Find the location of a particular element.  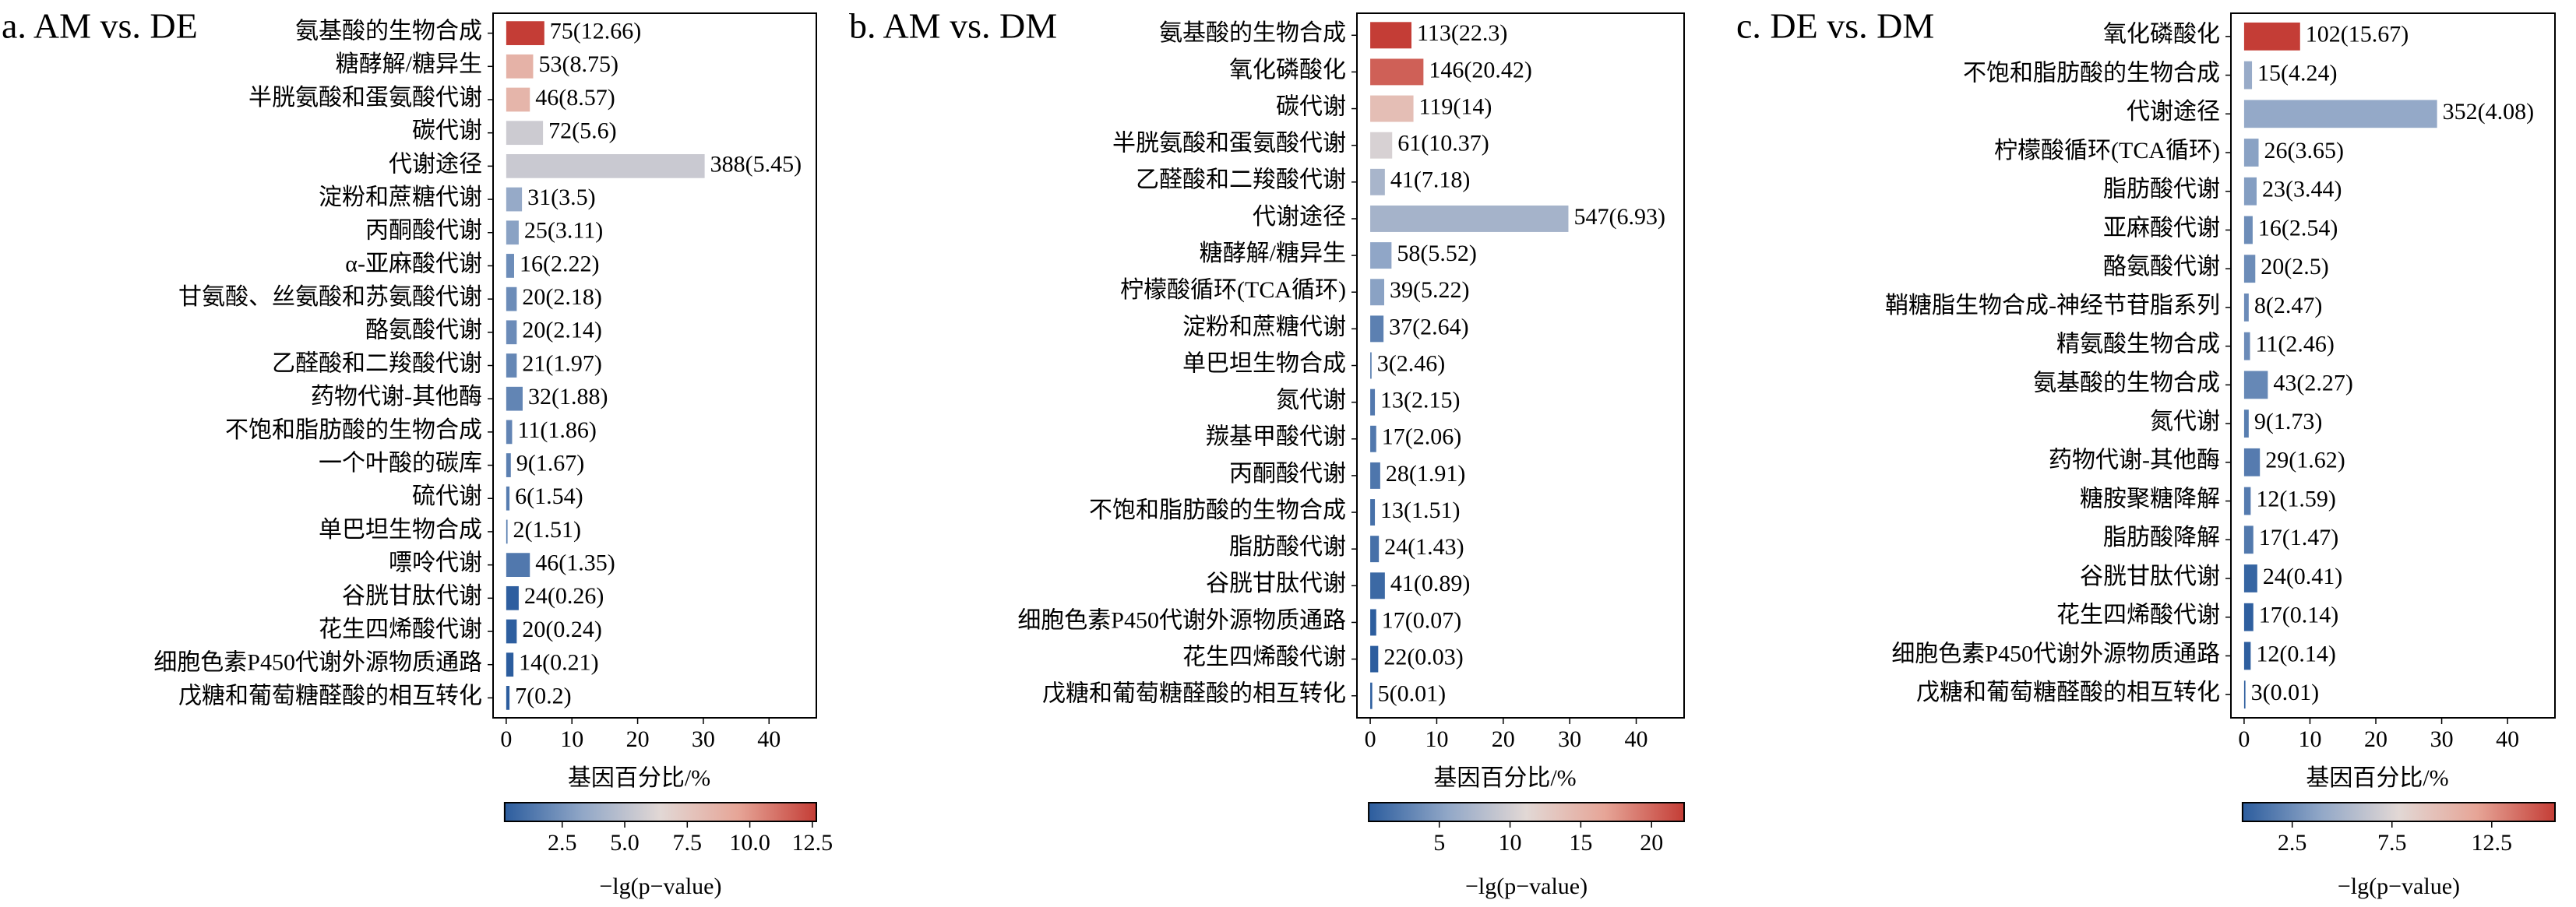

colorbar-label: −lg(p−value) is located at coordinates (2399, 886).